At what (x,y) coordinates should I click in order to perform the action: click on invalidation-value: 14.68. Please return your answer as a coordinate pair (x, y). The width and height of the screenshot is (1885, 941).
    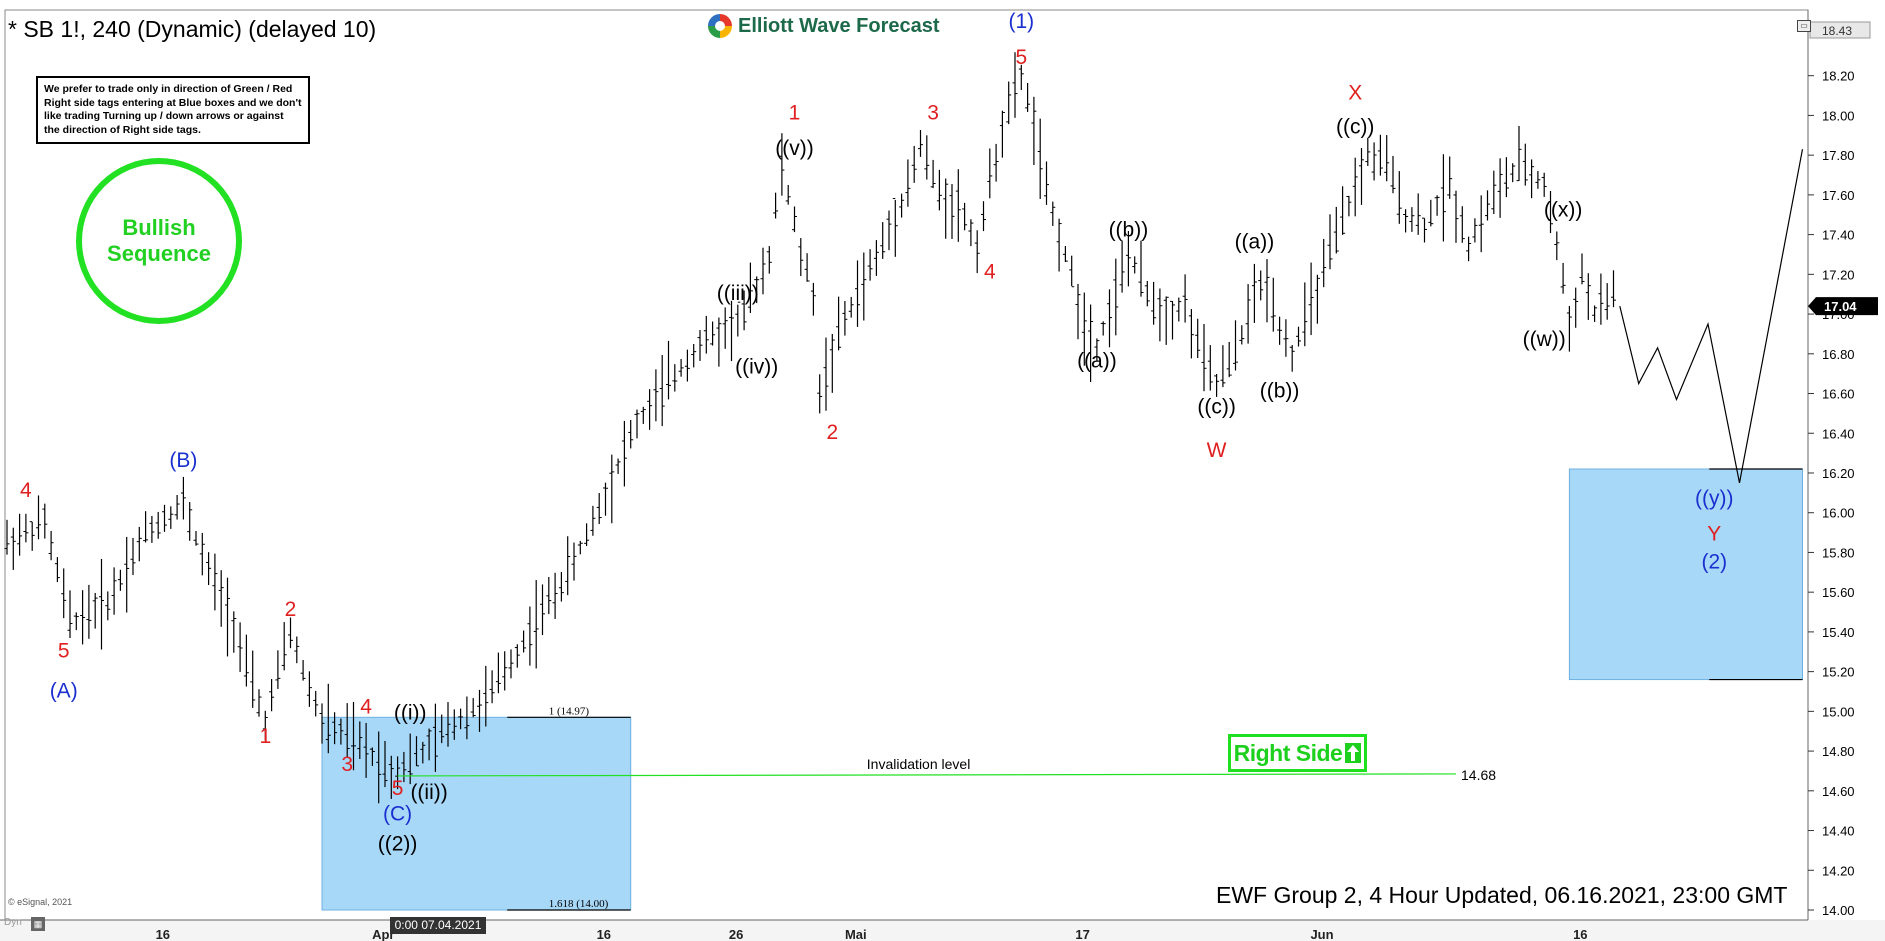
    Looking at the image, I should click on (1478, 775).